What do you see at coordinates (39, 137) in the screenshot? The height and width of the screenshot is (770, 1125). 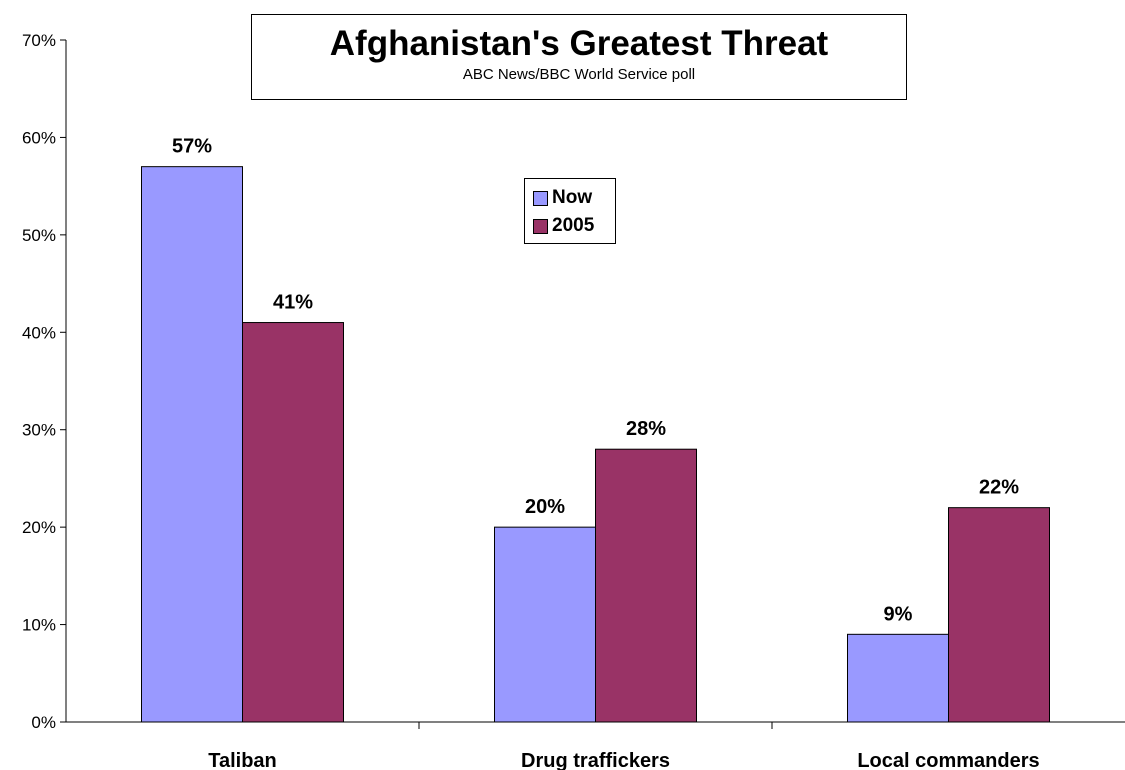 I see `y-tick-label: 60%` at bounding box center [39, 137].